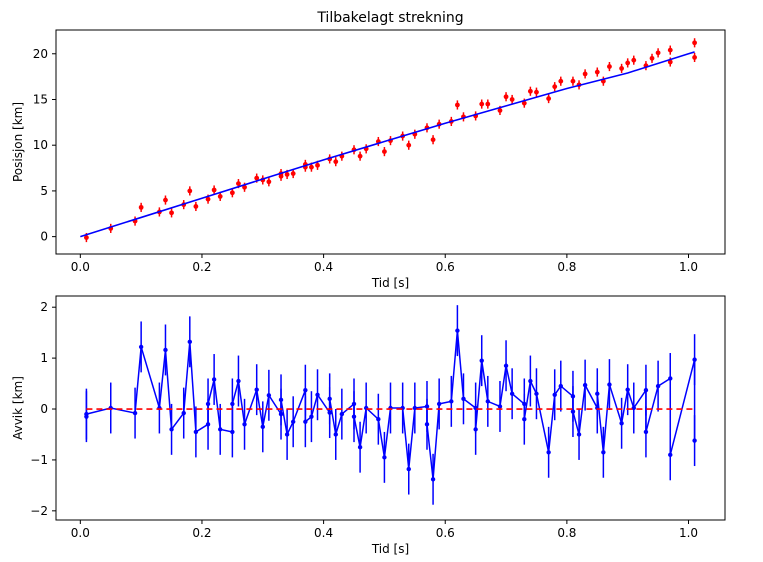 The width and height of the screenshot is (763, 562). Describe the element at coordinates (323, 267) in the screenshot. I see `x-tick-label: 0.4` at that location.